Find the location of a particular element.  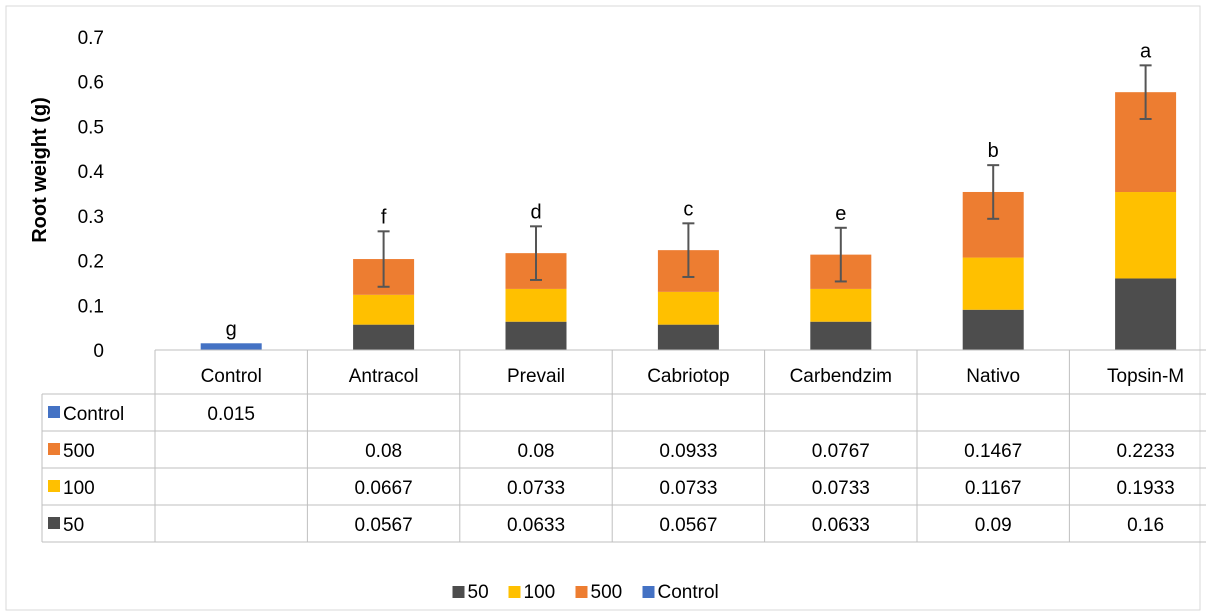

significance-letter: b is located at coordinates (993, 151).